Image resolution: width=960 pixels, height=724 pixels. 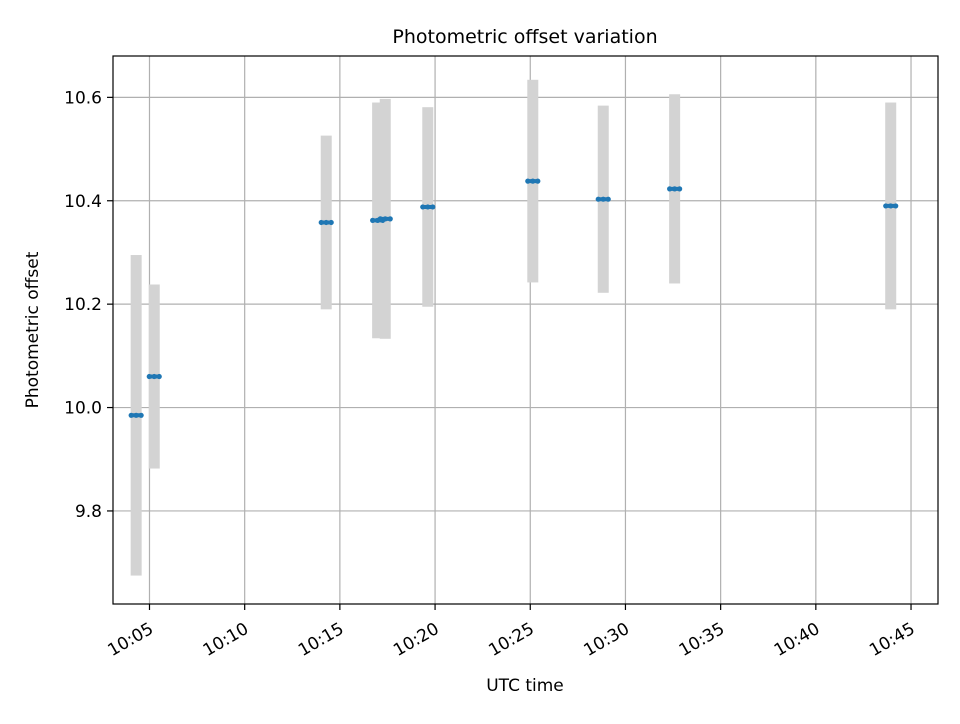 I want to click on x-tick-label: 10:45, so click(x=892, y=640).